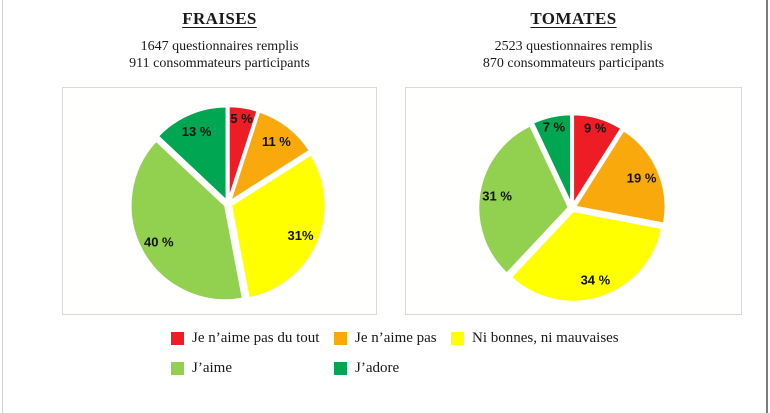  Describe the element at coordinates (457, 338) in the screenshot. I see `legend-swatch-yellow` at that location.